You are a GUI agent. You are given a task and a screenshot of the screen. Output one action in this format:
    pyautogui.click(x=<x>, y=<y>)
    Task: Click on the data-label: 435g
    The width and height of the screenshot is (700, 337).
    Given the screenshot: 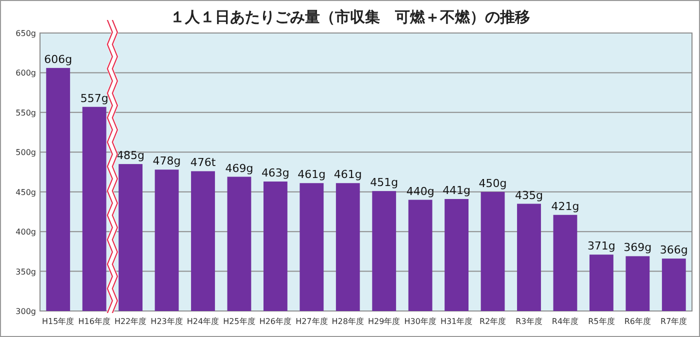 What is the action you would take?
    pyautogui.click(x=529, y=195)
    